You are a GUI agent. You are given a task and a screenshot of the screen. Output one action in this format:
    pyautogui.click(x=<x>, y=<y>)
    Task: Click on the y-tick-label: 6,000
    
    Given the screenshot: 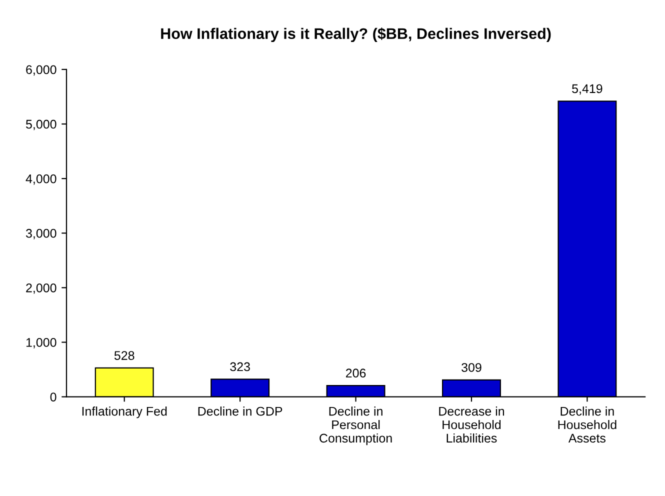 What is the action you would take?
    pyautogui.click(x=41, y=70)
    